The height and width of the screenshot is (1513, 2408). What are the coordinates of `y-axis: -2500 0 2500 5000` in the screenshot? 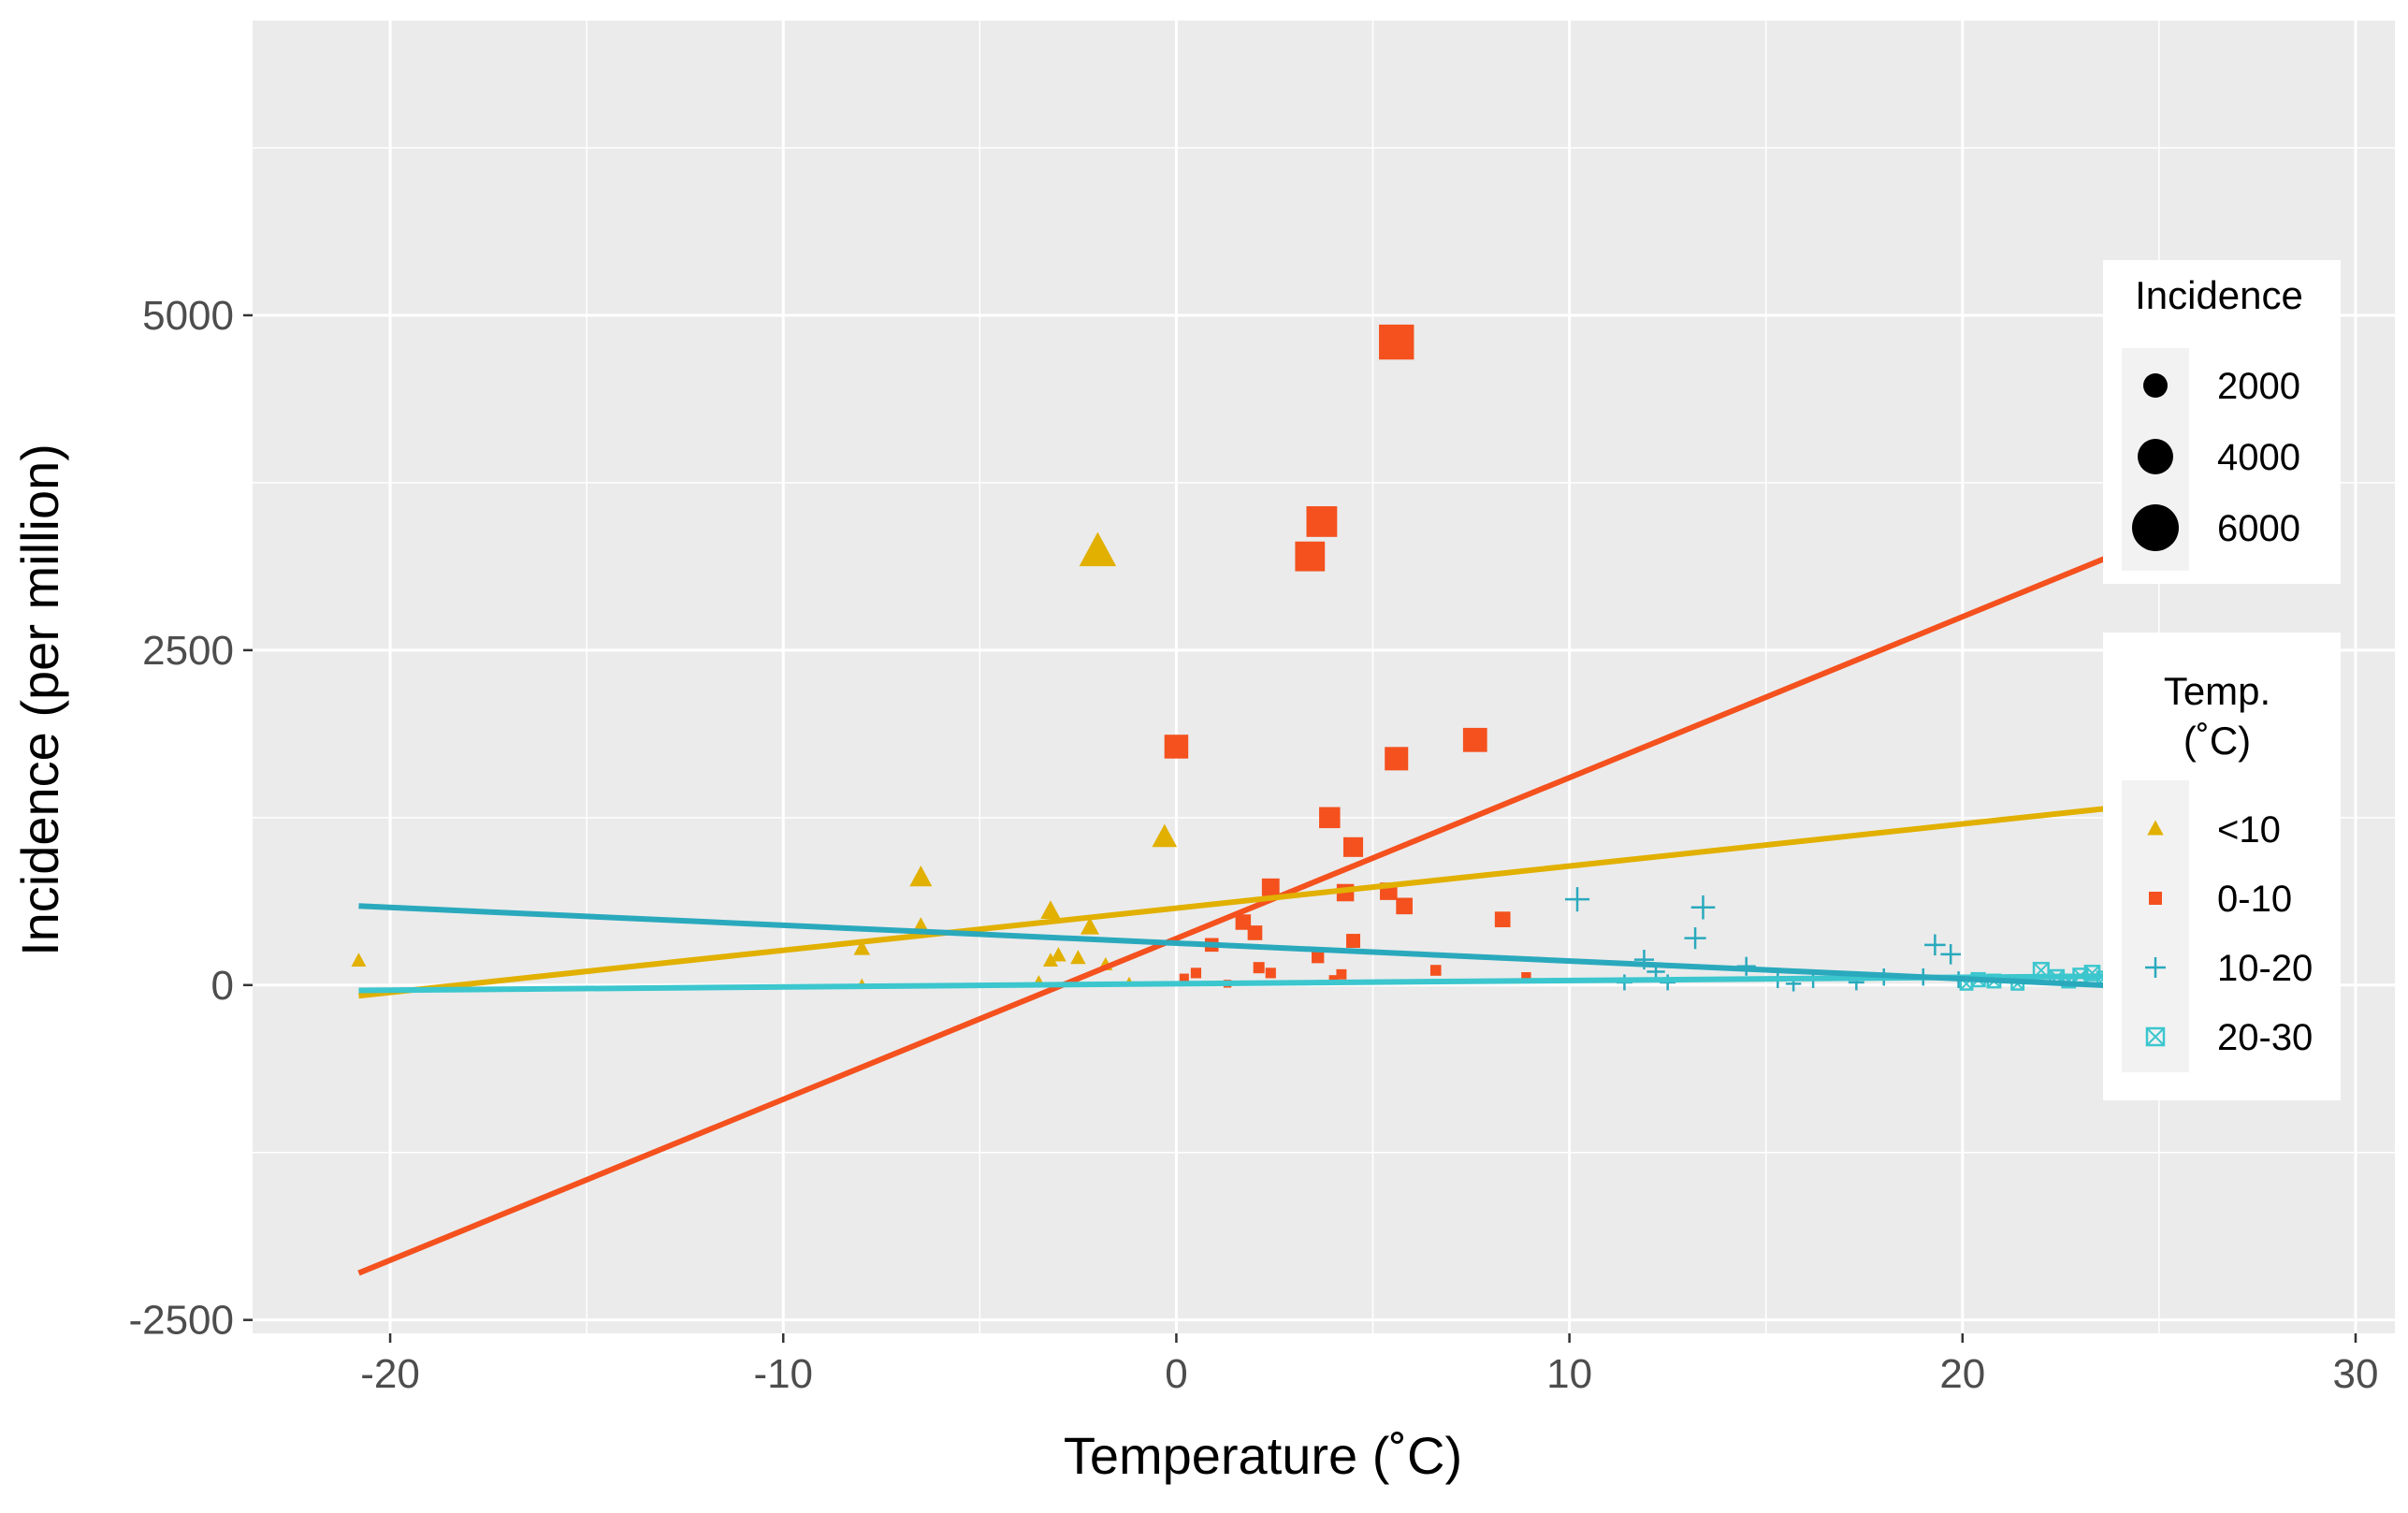 It's located at (191, 819).